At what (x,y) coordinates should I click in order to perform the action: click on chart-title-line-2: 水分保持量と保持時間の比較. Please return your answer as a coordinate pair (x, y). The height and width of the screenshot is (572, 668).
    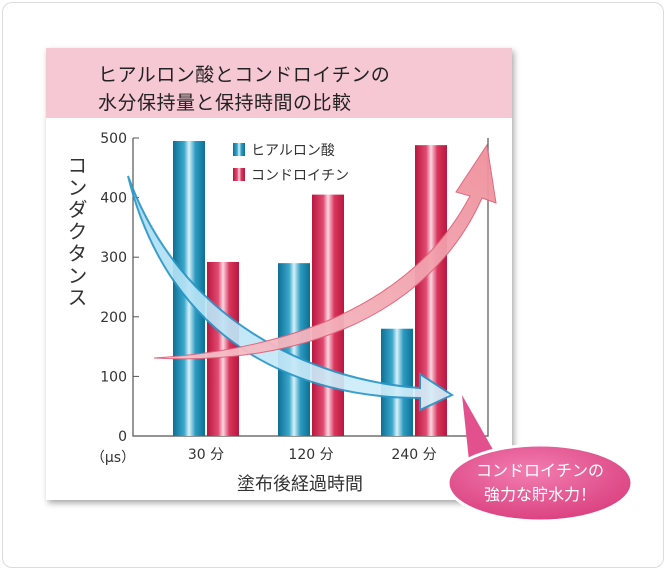
    Looking at the image, I should click on (225, 103).